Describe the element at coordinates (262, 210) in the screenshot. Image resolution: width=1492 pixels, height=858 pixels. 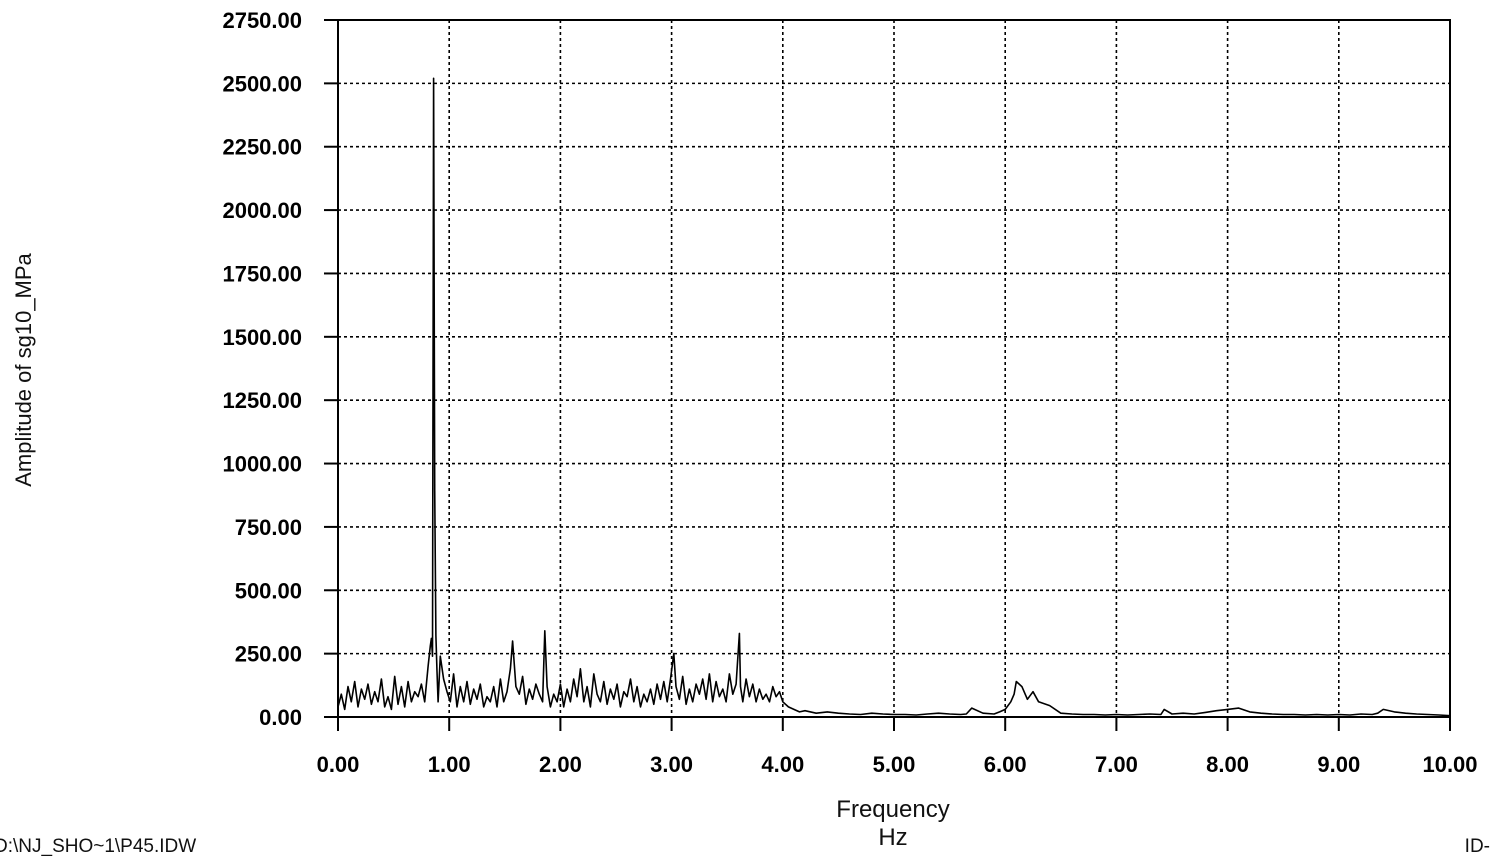
I see `y-tick-label: 2000.00` at that location.